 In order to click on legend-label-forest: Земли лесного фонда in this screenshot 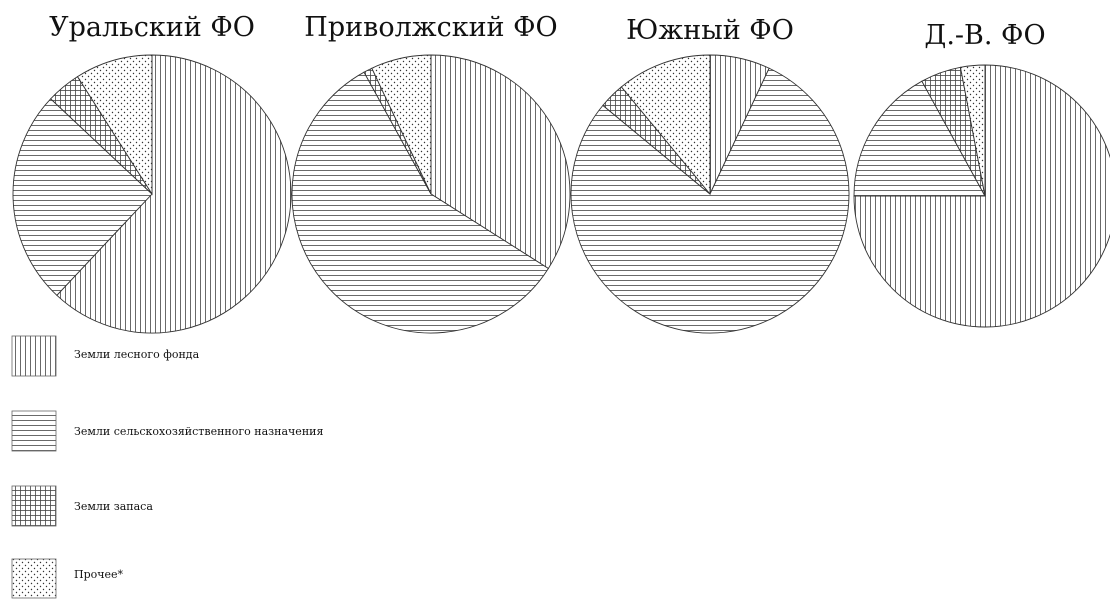, I will do `click(137, 354)`.